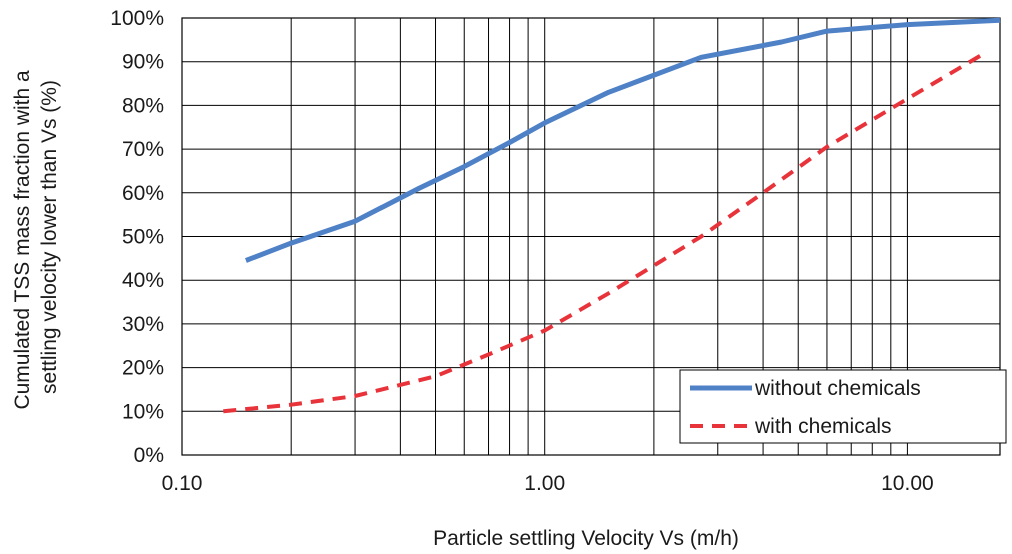  Describe the element at coordinates (143, 280) in the screenshot. I see `y-tick-label: 40%` at that location.